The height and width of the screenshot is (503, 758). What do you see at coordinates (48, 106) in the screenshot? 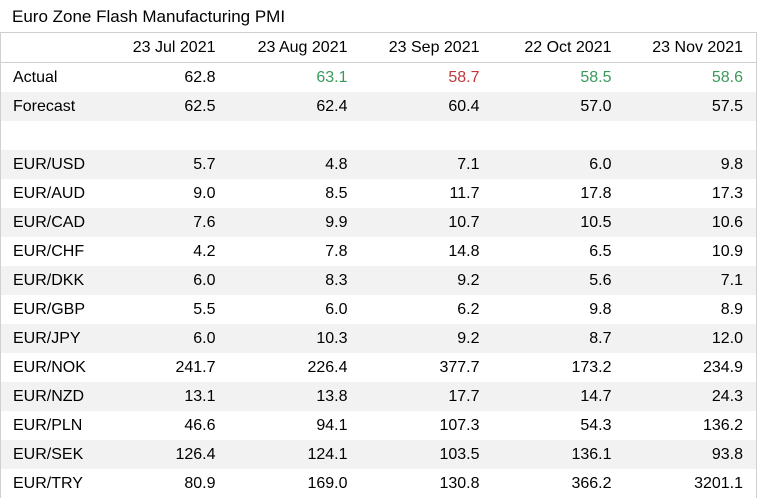
I see `row-label: Forecast` at bounding box center [48, 106].